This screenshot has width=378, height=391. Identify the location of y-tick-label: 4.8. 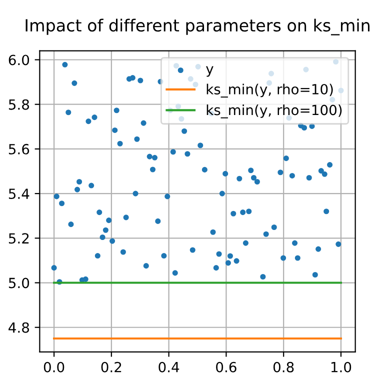
(19, 327).